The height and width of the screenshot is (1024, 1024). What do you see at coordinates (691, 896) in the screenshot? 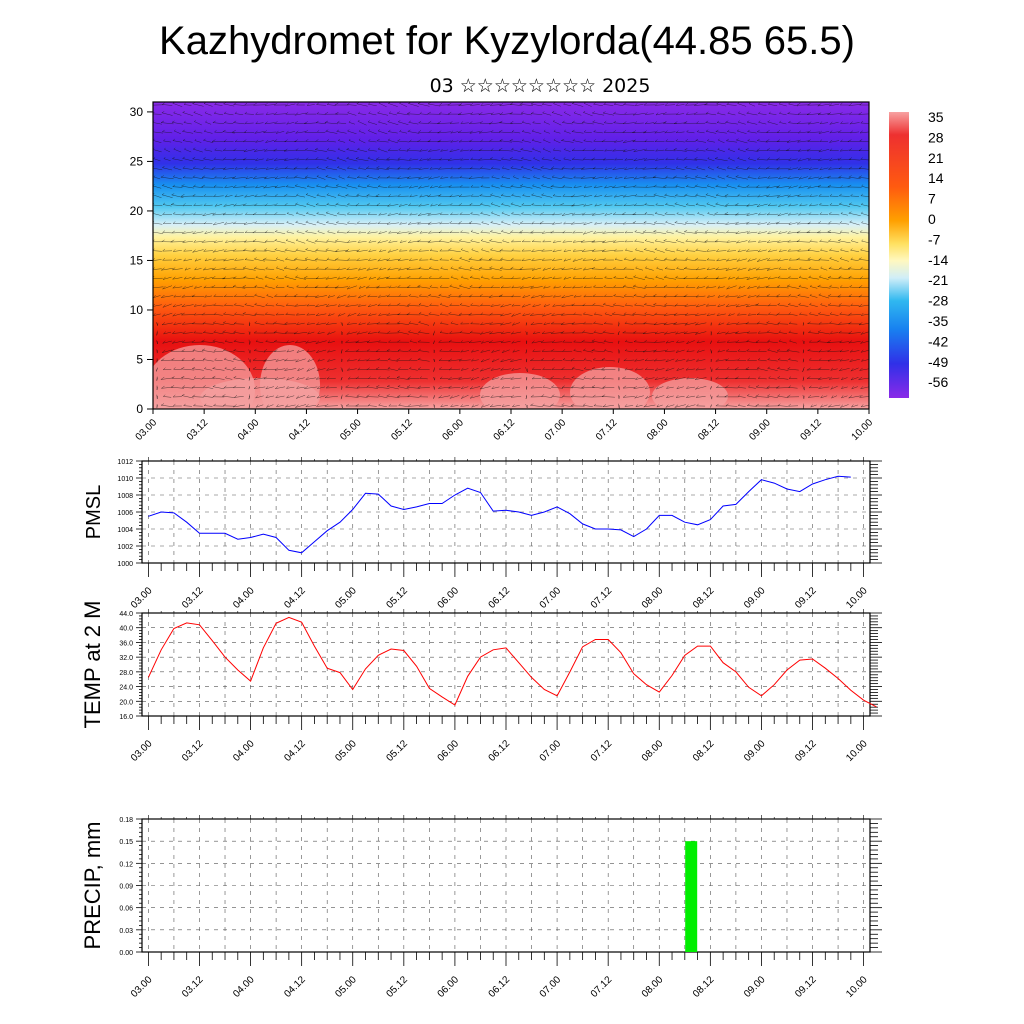
I see `precip-bar` at bounding box center [691, 896].